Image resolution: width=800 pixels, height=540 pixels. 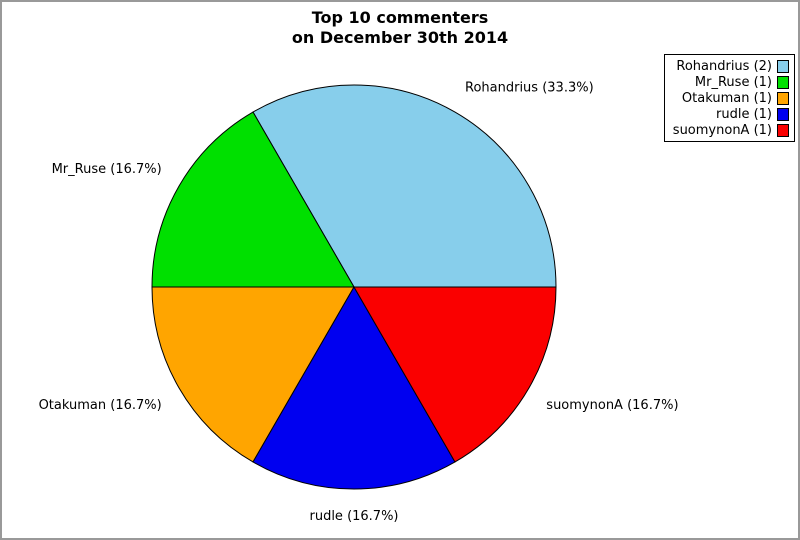 What do you see at coordinates (612, 405) in the screenshot?
I see `slice-label-suomynonA: suomynonA (16.7%)` at bounding box center [612, 405].